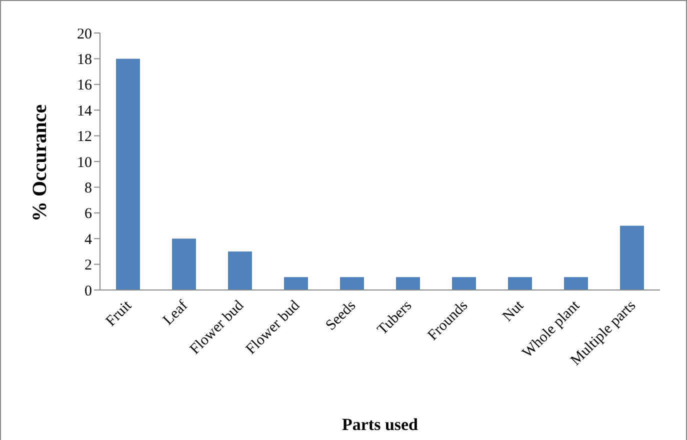 This screenshot has width=687, height=440. Describe the element at coordinates (88, 240) in the screenshot. I see `y-tick-label: 4` at that location.